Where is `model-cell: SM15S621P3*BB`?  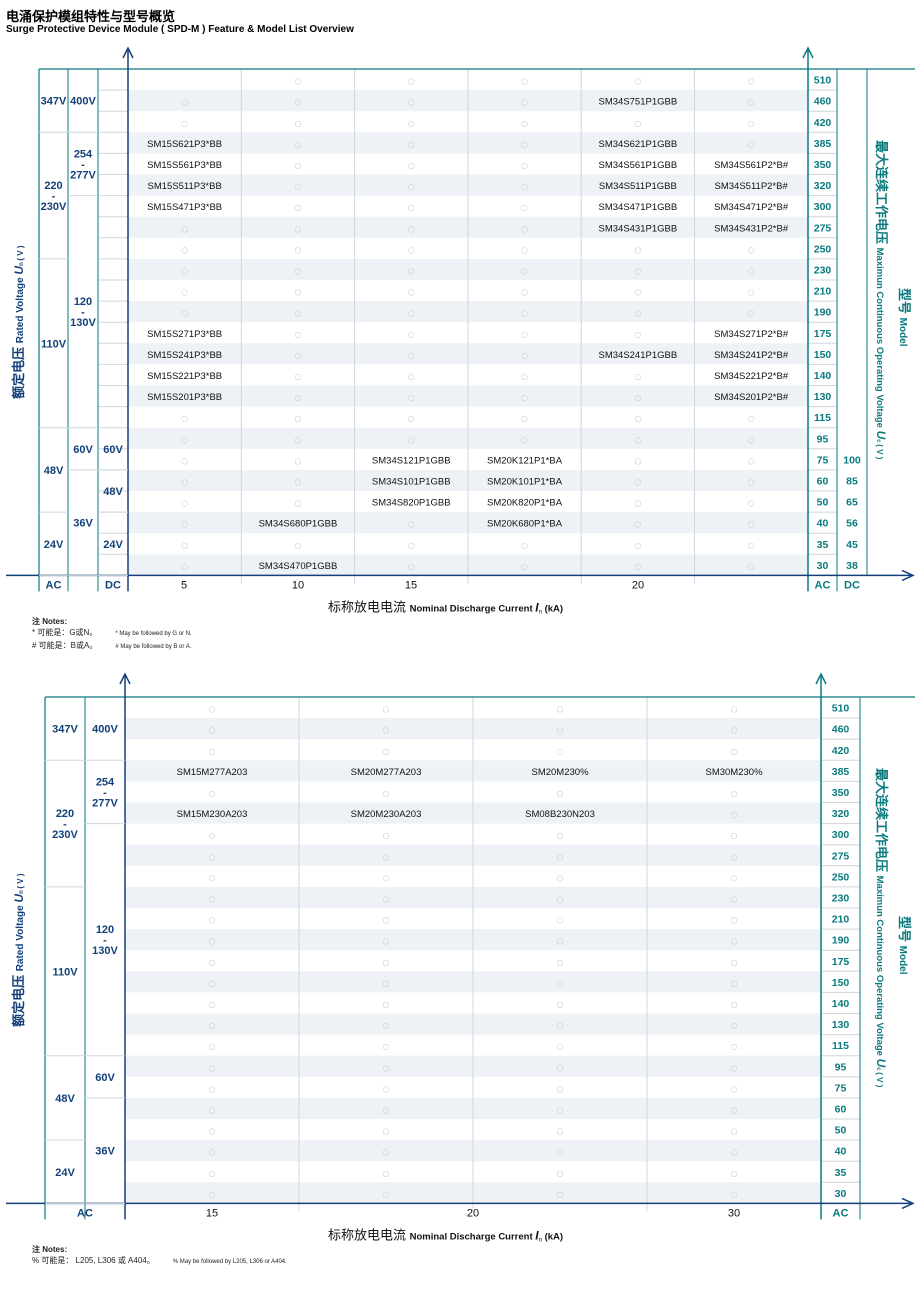
model-cell: SM15S621P3*BB is located at coordinates (184, 144).